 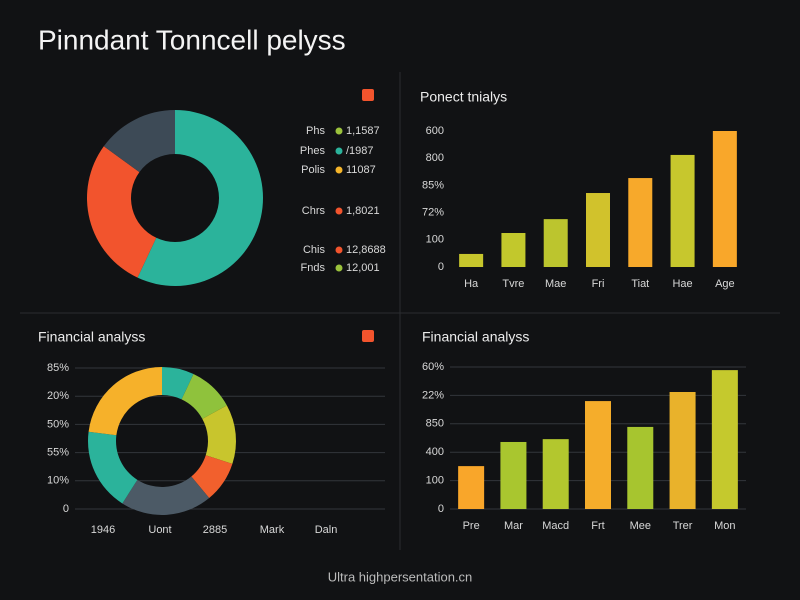 What do you see at coordinates (58, 453) in the screenshot?
I see `y-tick-label: 55%` at bounding box center [58, 453].